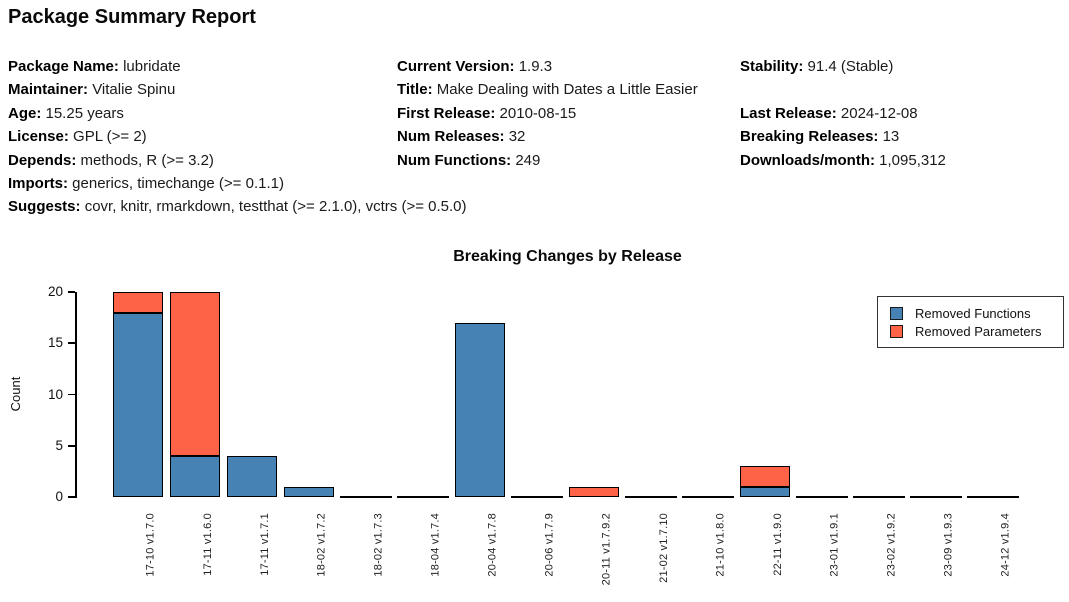  What do you see at coordinates (891, 545) in the screenshot?
I see `x-tick-label: 23-02 v1.9.2` at bounding box center [891, 545].